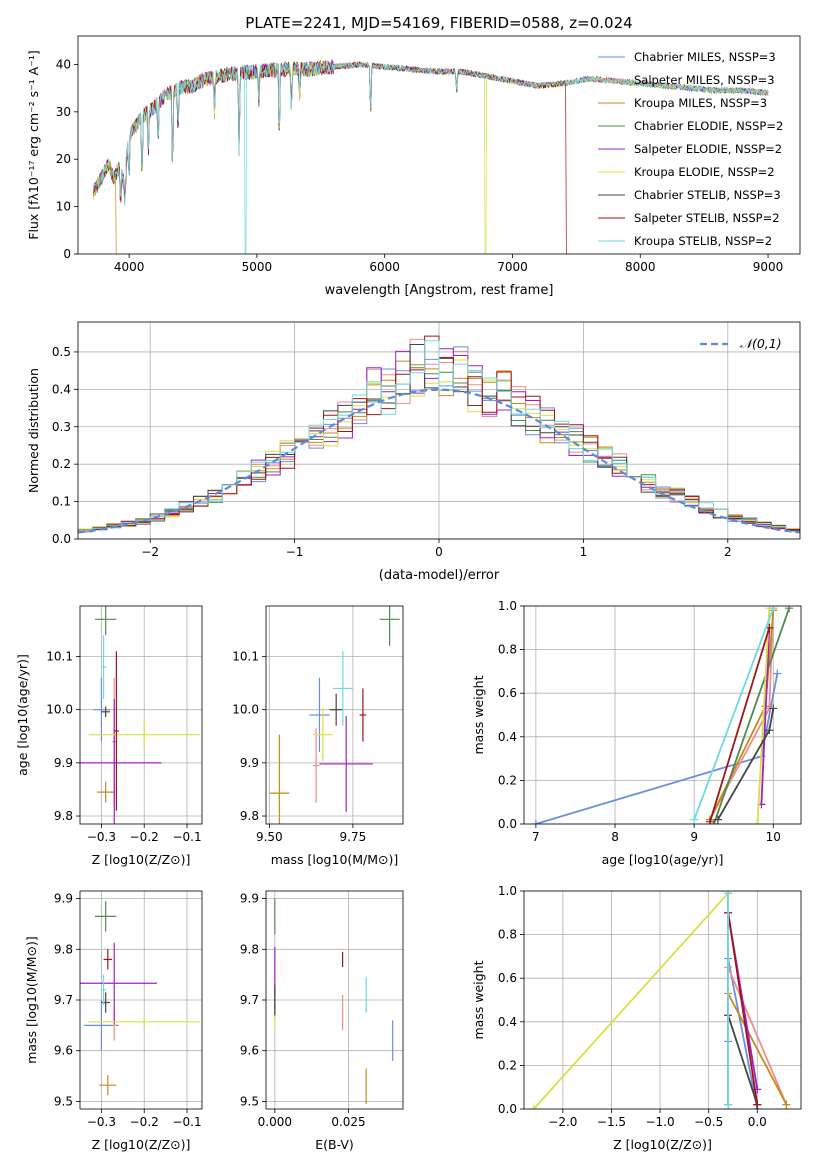  I want to click on y-axis-label: Normed distribution, so click(33, 430).